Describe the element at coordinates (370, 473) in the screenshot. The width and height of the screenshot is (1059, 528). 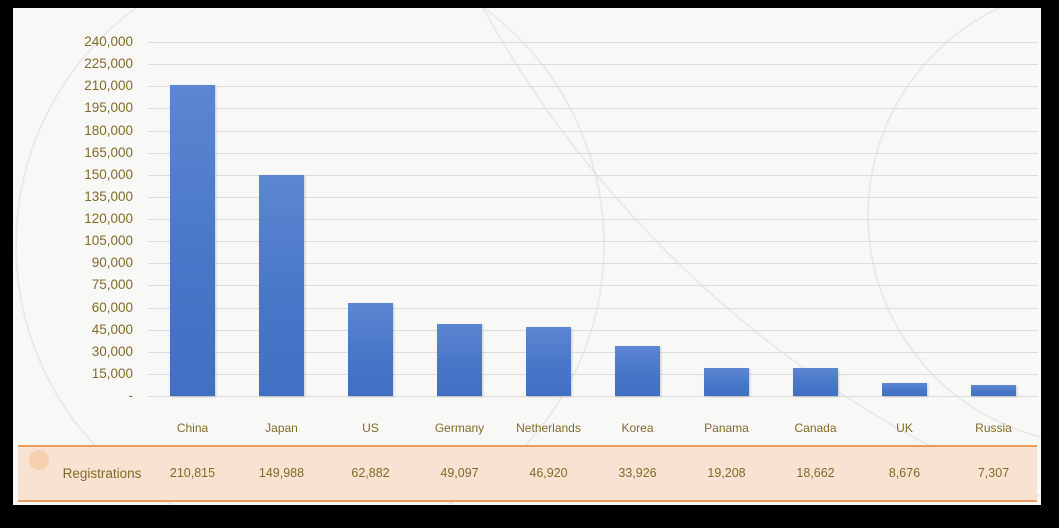
I see `table-value-us: 62,882` at that location.